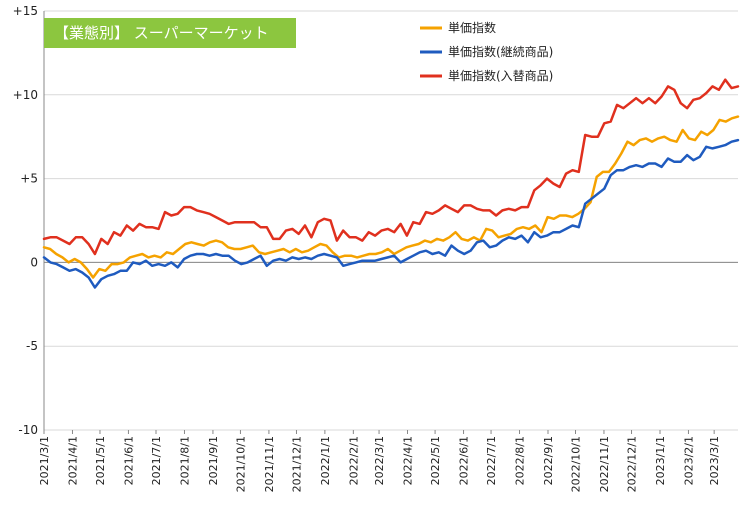 The width and height of the screenshot is (742, 510). Describe the element at coordinates (464, 460) in the screenshot. I see `x-tick-label: 2022/6/1` at that location.